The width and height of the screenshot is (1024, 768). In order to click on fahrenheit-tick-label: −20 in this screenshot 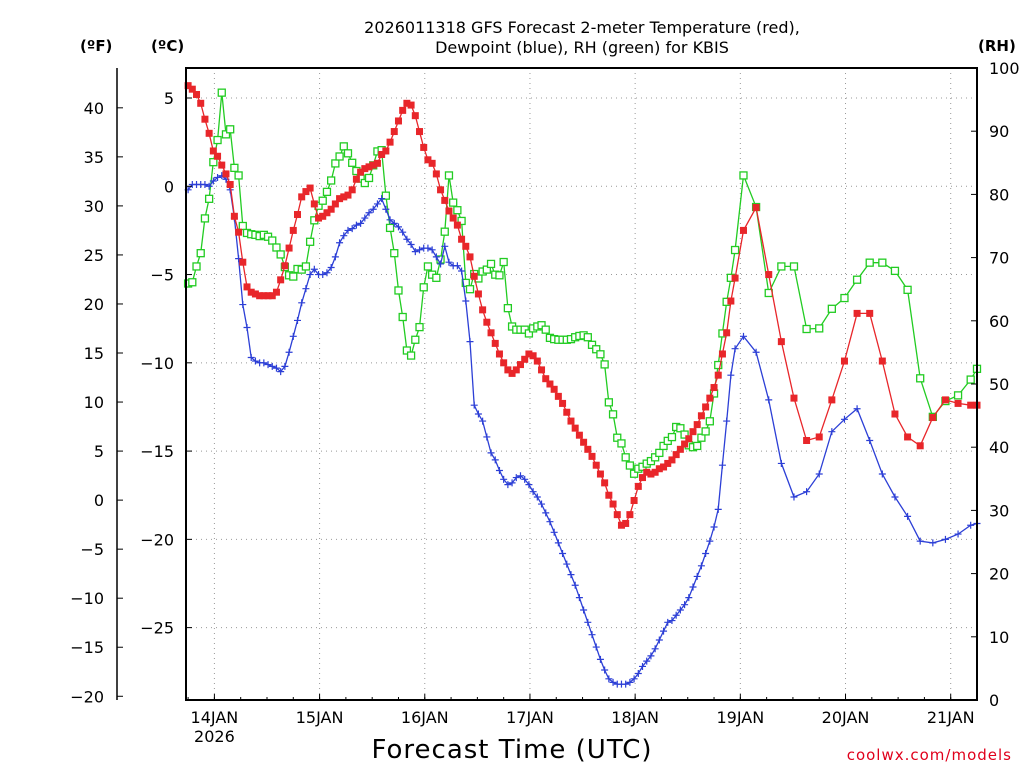, I will do `click(87, 696)`.